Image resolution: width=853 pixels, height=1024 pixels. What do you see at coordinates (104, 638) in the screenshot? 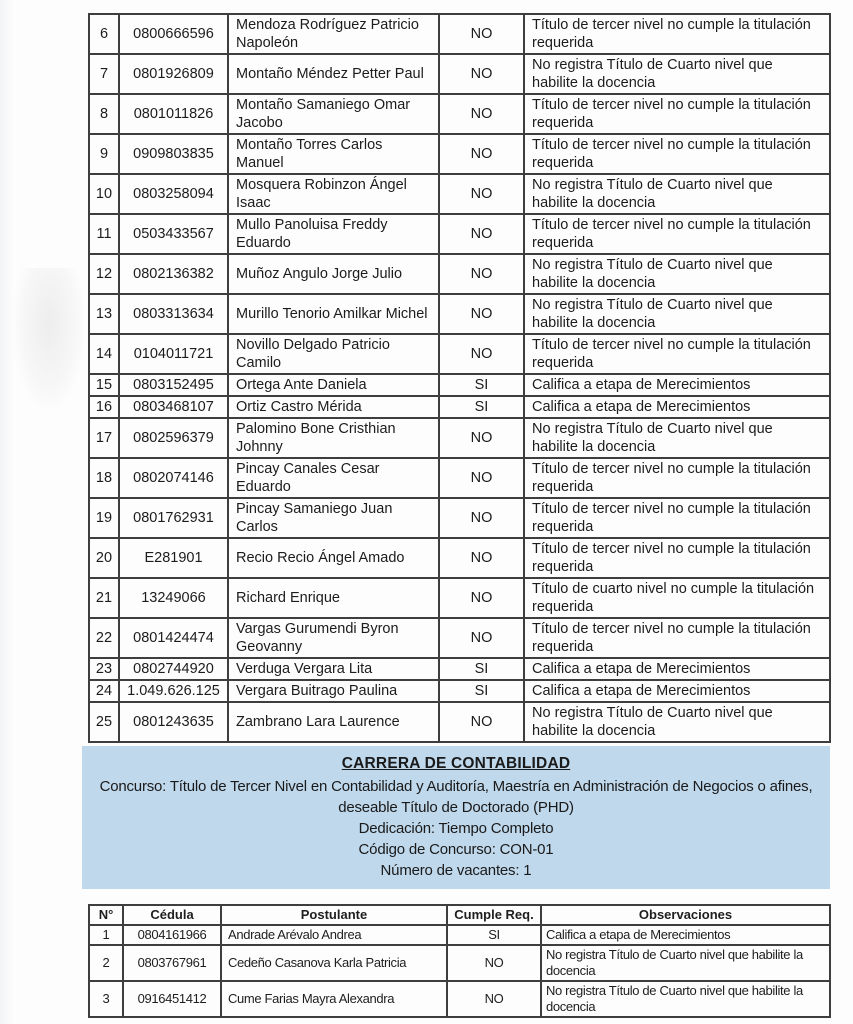
I see `cell-number: 22` at bounding box center [104, 638].